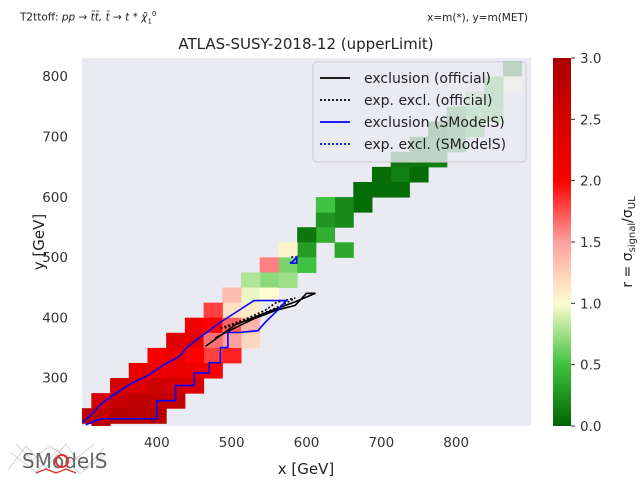 The height and width of the screenshot is (480, 640). I want to click on colorbar-ticks: 0.0 0.5 1.0 1.5 2.0 2.5 3.0, so click(586, 243).